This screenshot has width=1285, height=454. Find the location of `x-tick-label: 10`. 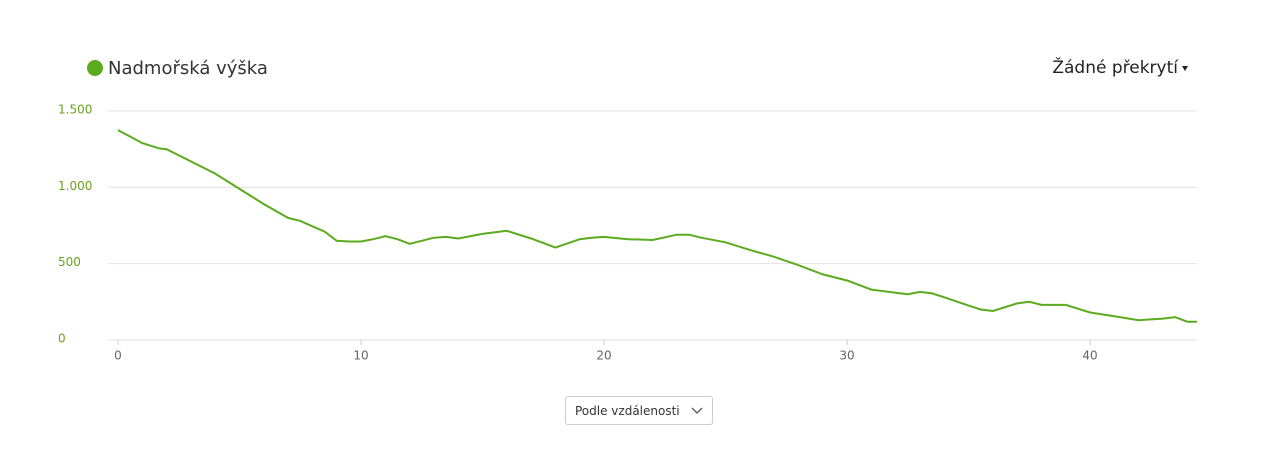

x-tick-label: 10 is located at coordinates (360, 356).